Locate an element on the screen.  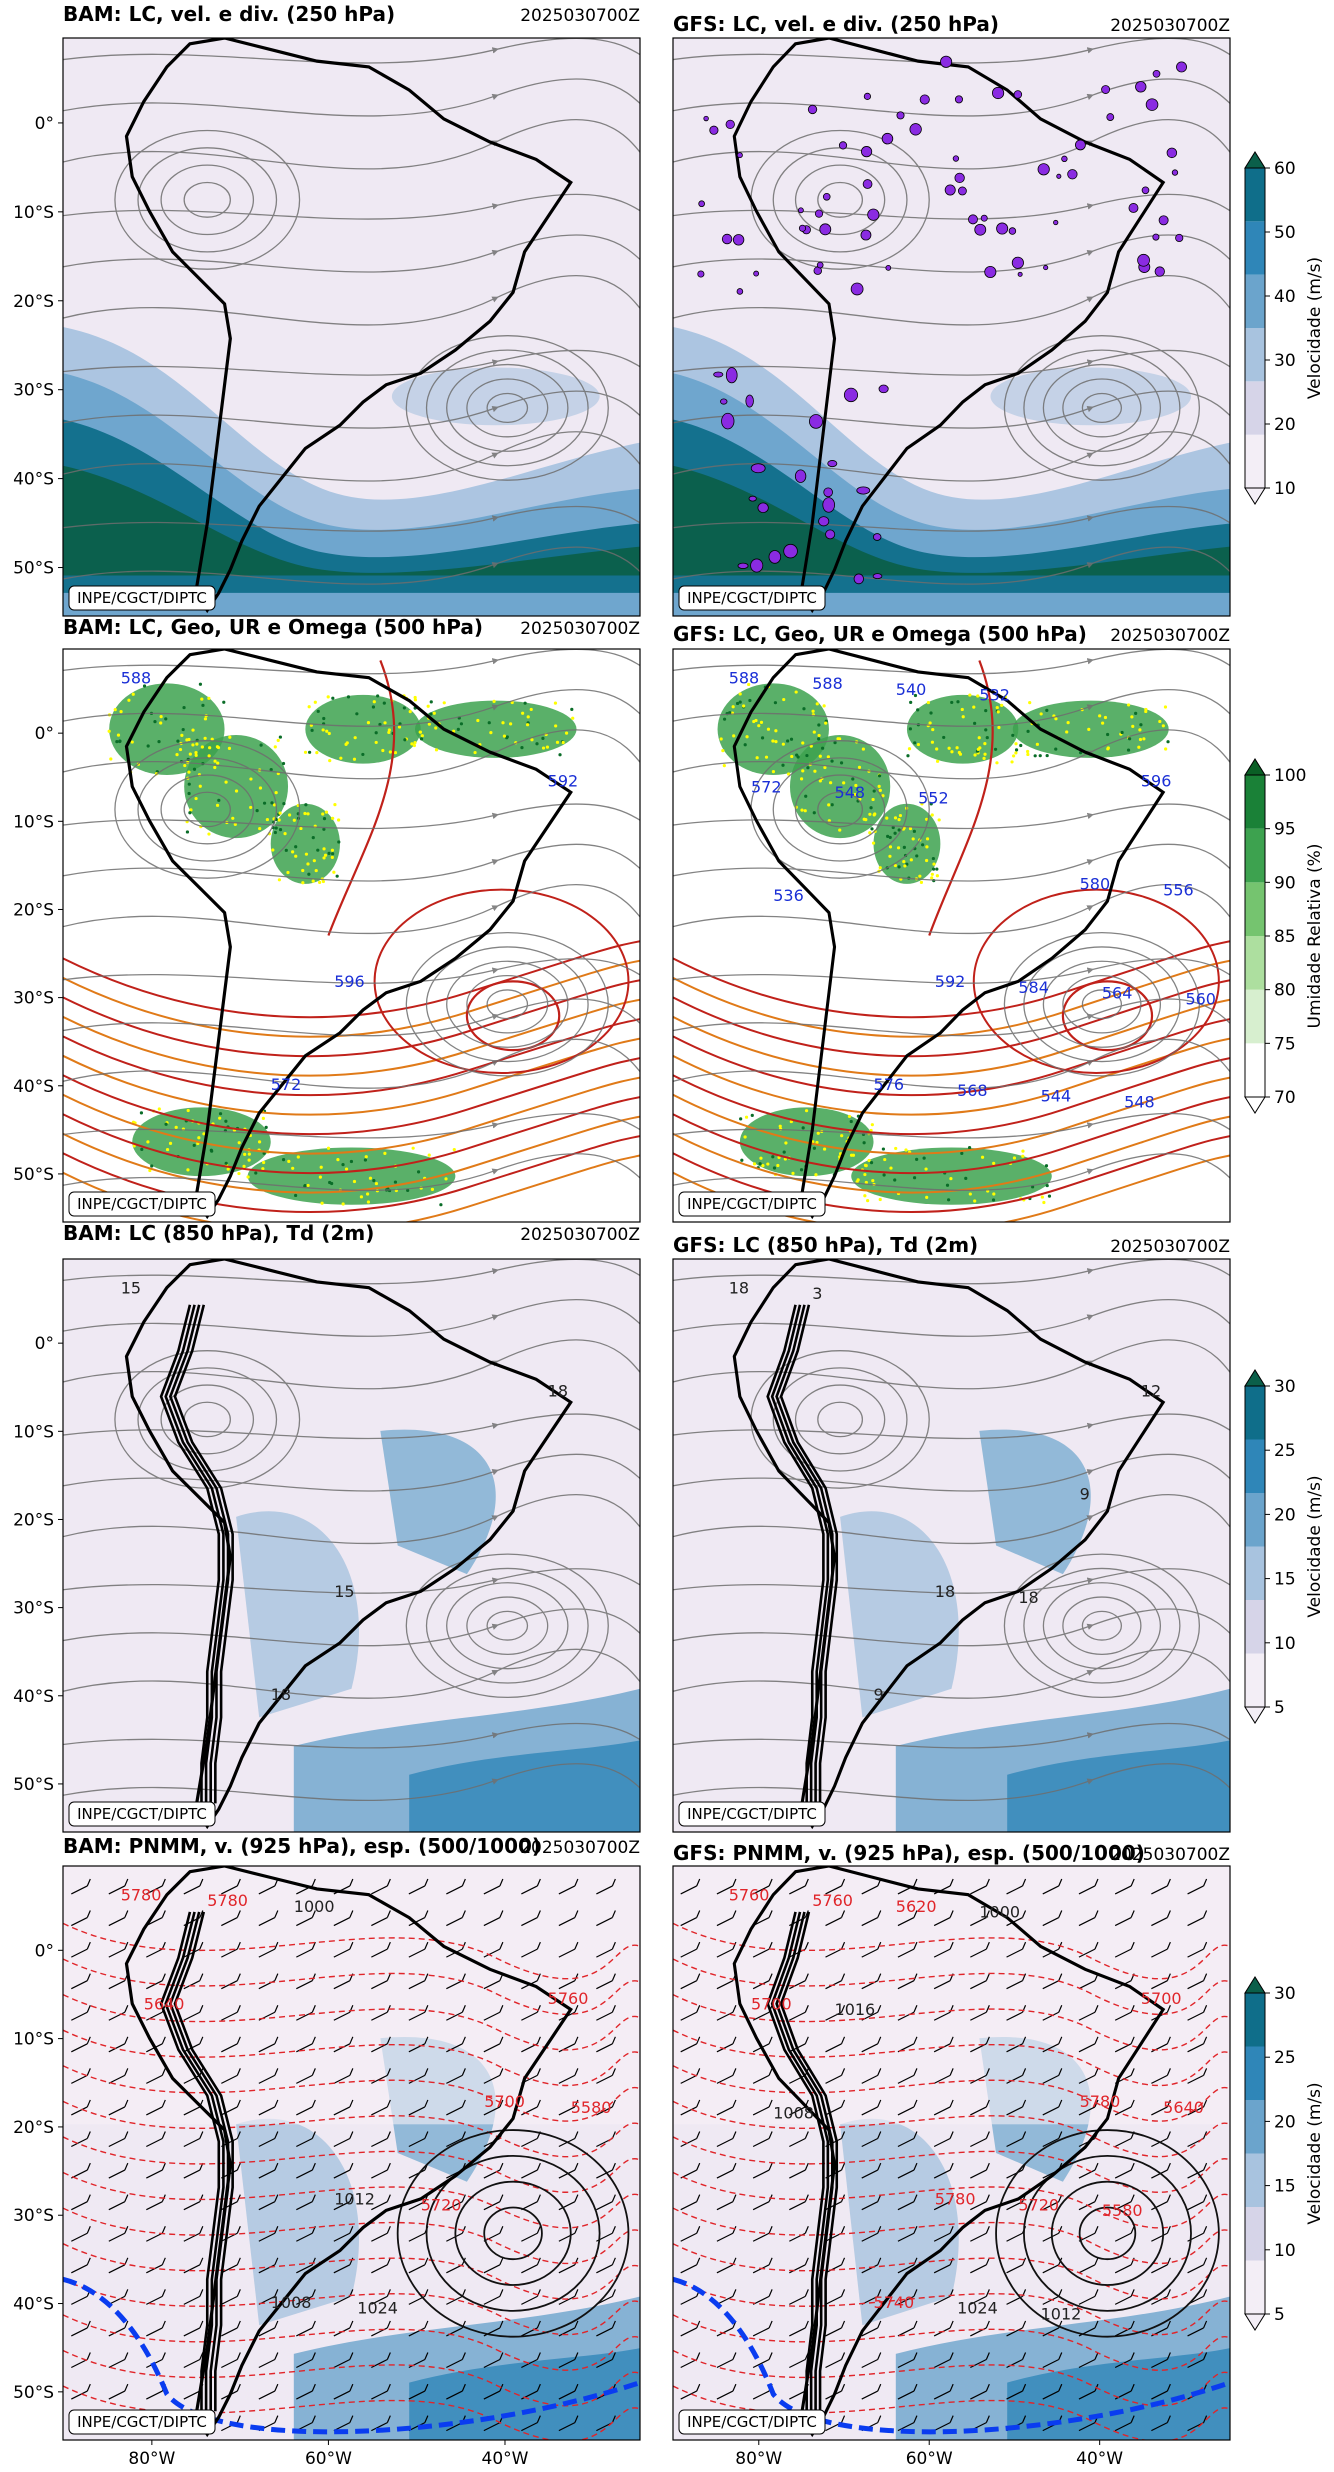
contour-label: 1008 is located at coordinates (793, 2113).